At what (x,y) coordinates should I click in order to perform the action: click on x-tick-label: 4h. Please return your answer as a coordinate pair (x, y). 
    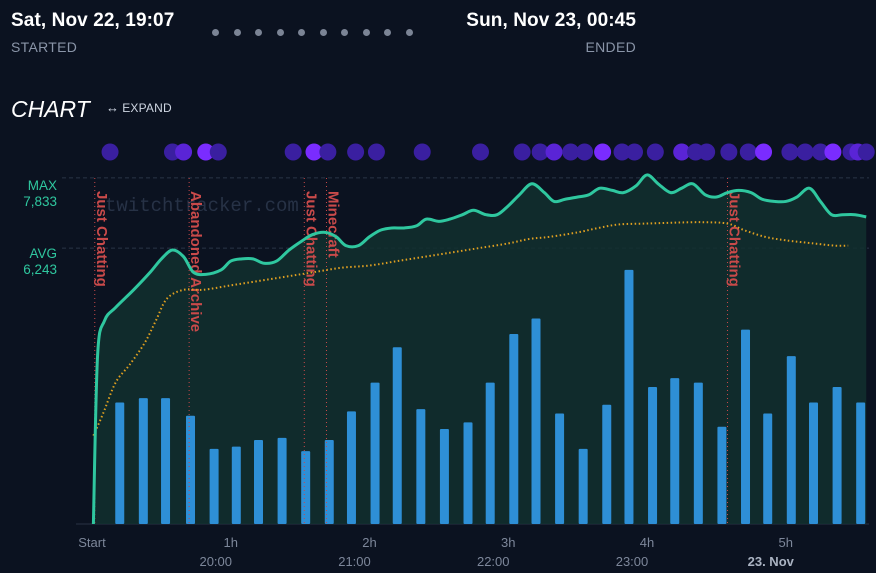
    Looking at the image, I should click on (647, 542).